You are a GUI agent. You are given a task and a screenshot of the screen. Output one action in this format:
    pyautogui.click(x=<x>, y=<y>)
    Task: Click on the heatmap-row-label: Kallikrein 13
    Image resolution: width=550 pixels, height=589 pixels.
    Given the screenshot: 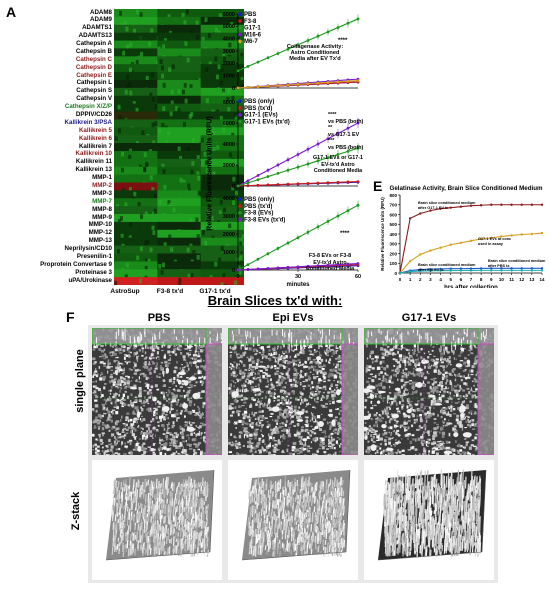 What is the action you would take?
    pyautogui.click(x=93, y=170)
    